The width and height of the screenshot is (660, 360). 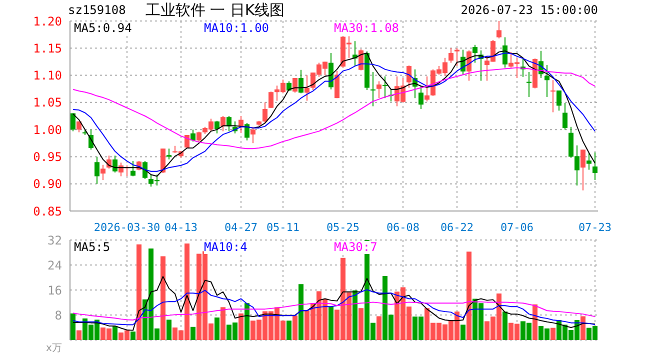 I want to click on y-tick-label: 0.90, so click(x=47, y=184).